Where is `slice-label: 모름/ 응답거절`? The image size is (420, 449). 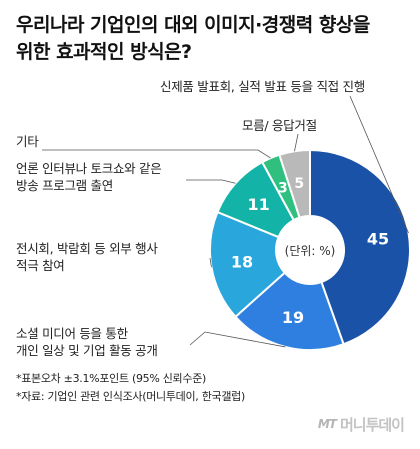 slice-label: 모름/ 응답거절 is located at coordinates (279, 125).